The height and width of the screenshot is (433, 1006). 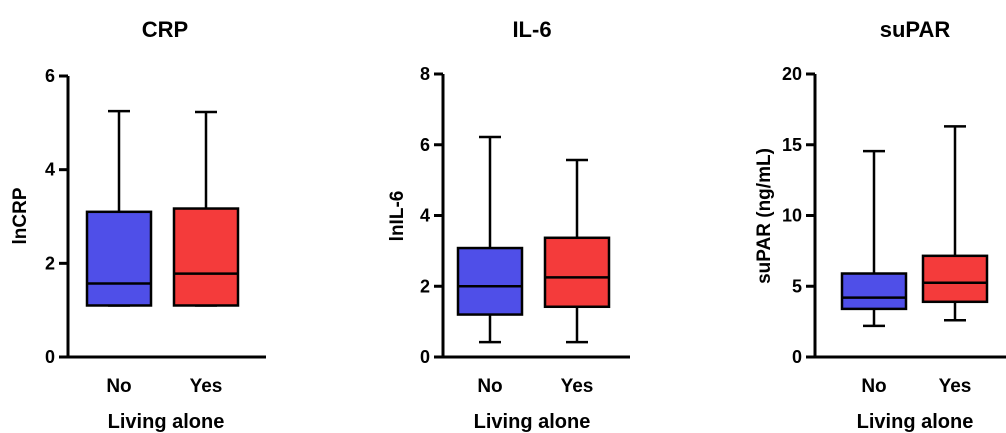 What do you see at coordinates (165, 29) in the screenshot?
I see `chart-title: CRP` at bounding box center [165, 29].